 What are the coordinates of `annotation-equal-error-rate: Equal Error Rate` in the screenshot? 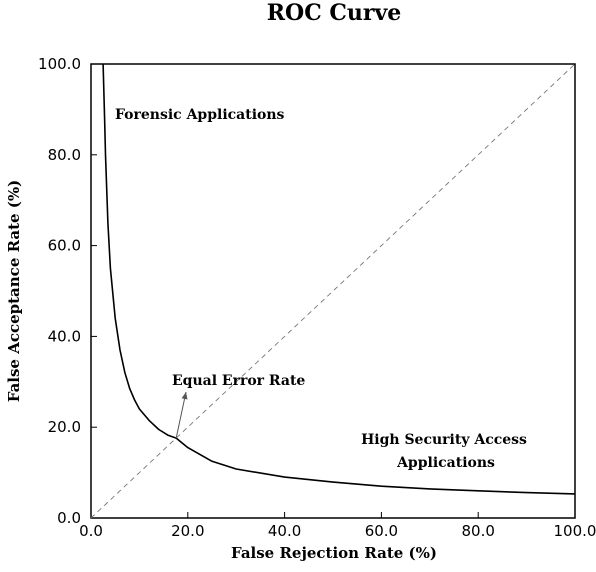 It's located at (238, 381).